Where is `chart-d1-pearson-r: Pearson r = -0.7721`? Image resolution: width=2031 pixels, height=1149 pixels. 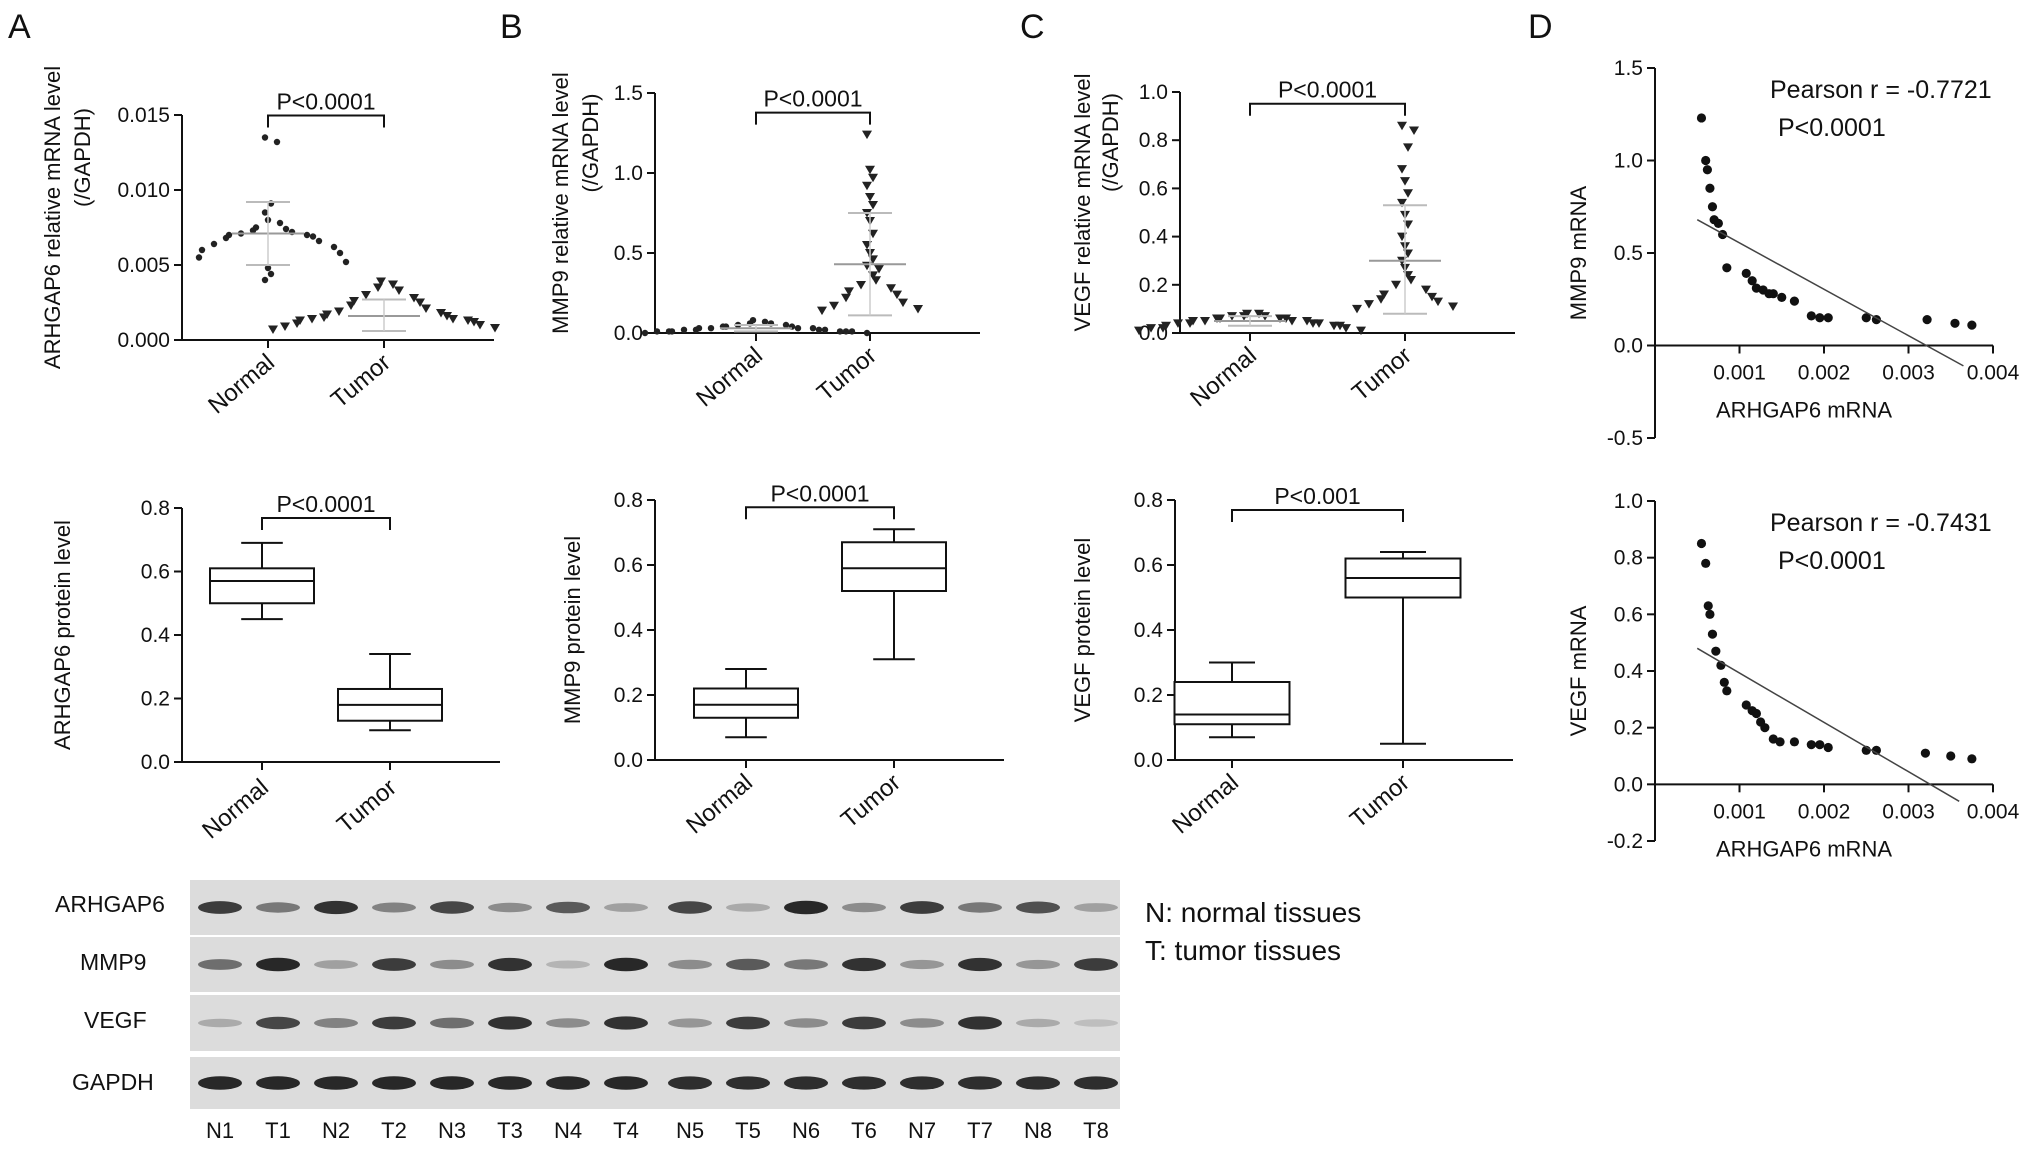 chart-d1-pearson-r: Pearson r = -0.7721 is located at coordinates (1881, 90).